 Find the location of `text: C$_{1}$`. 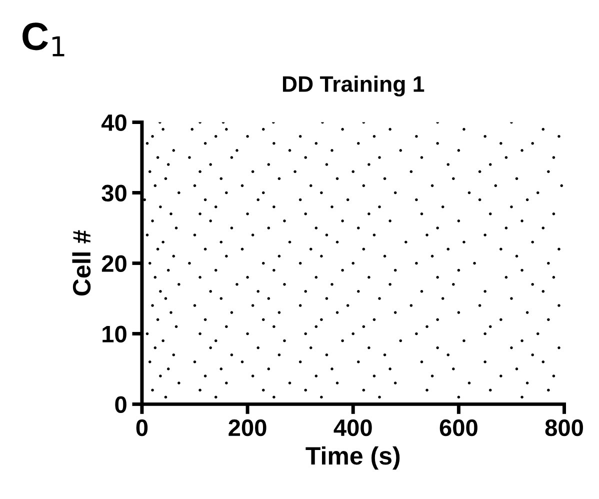

text: C$_{1}$ is located at coordinates (43, 39).